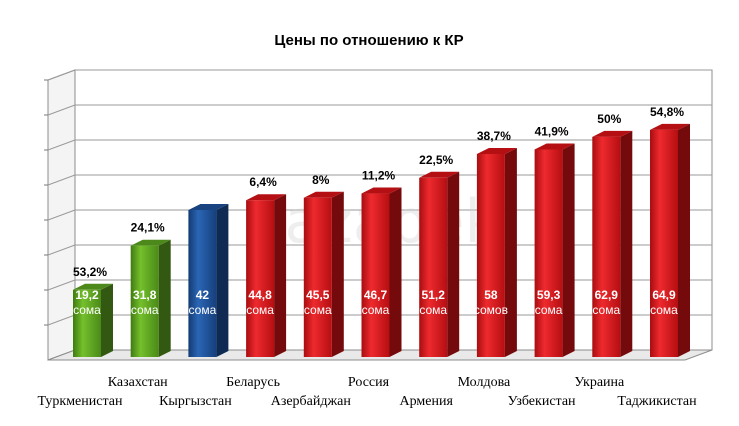 This screenshot has height=426, width=739. Describe the element at coordinates (552, 131) in the screenshot. I see `percent-label: 41,9%` at that location.